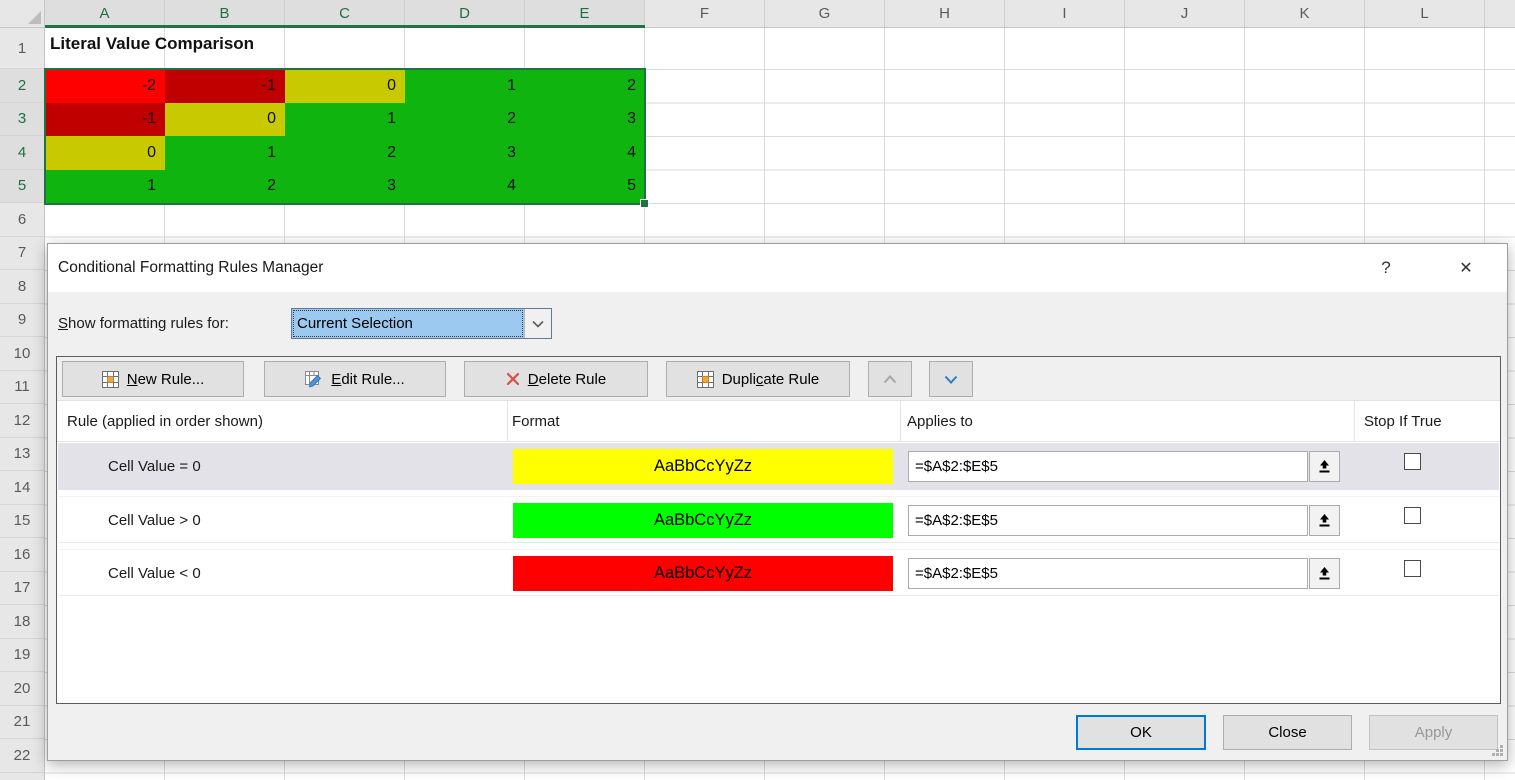 The image size is (1515, 780). What do you see at coordinates (313, 378) in the screenshot?
I see `table-edit-icon` at bounding box center [313, 378].